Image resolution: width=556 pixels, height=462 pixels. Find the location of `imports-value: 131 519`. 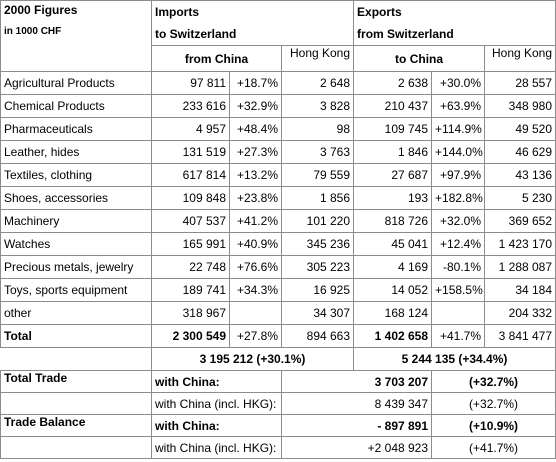

imports-value: 131 519 is located at coordinates (190, 152).